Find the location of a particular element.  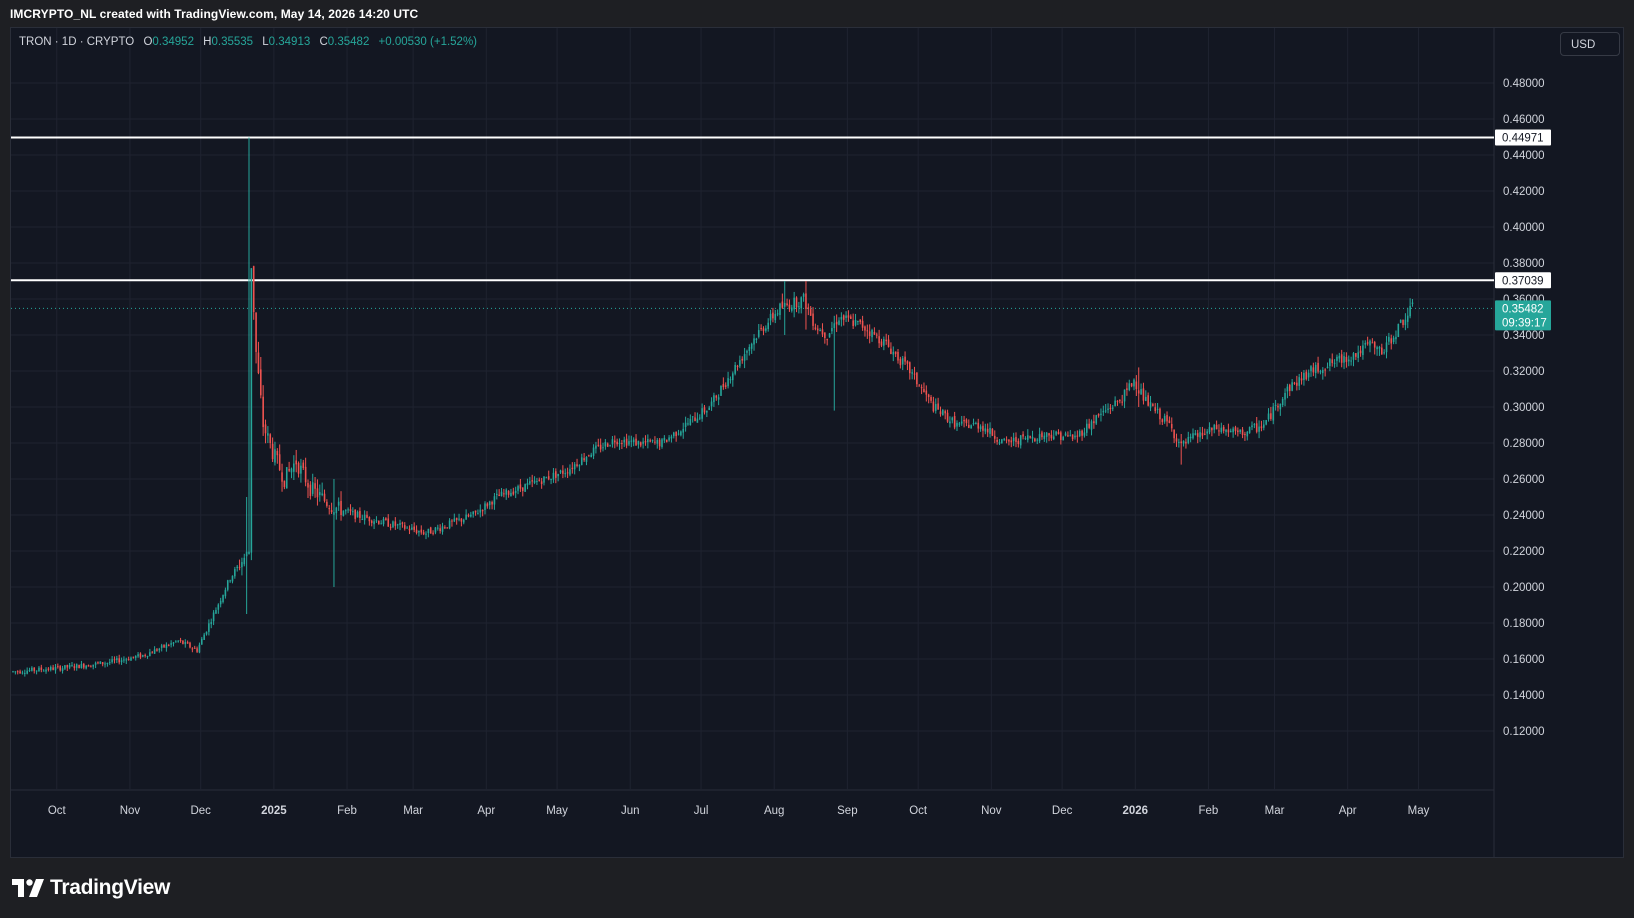

time-tick-label: Dec is located at coordinates (200, 811).